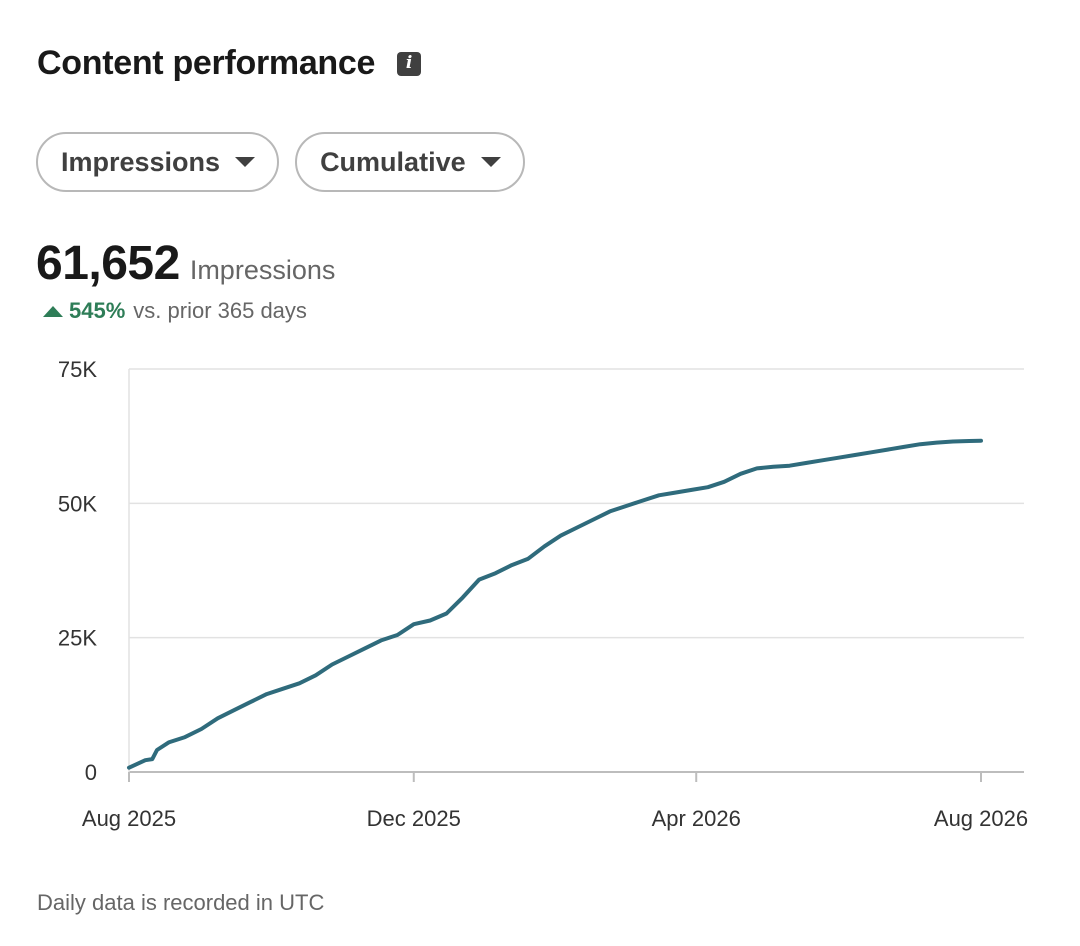 This screenshot has height=946, width=1080. I want to click on metric-dropdown-label: Impressions, so click(141, 161).